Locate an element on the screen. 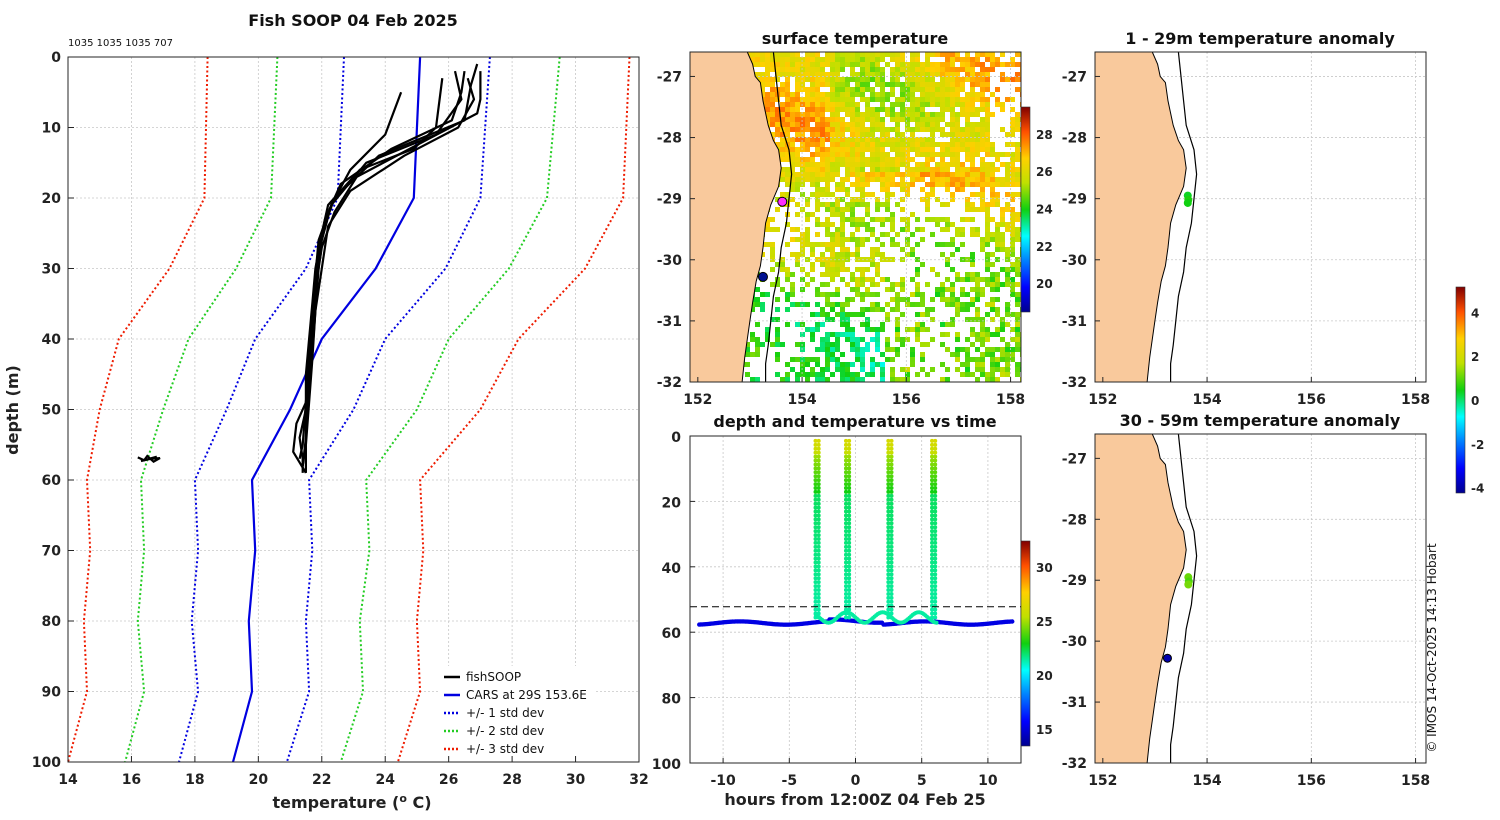  depth-time-colorbar-tick-label: 20 is located at coordinates (1044, 676).